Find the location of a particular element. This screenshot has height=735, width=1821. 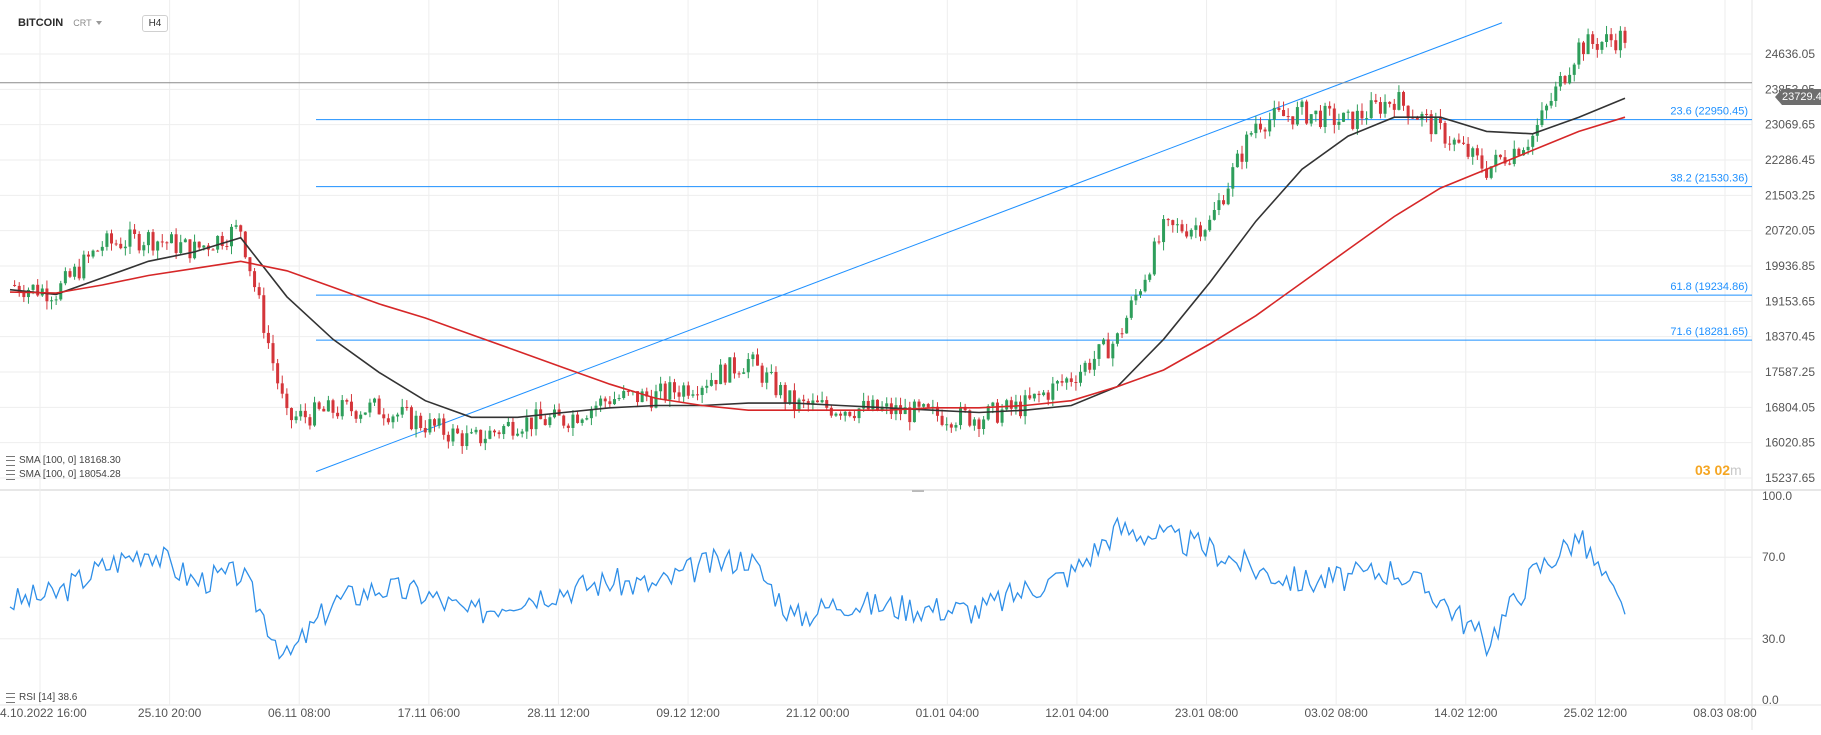

indicator-legend-sma-b: SMA [100, 0] 18054.28 is located at coordinates (63, 474).